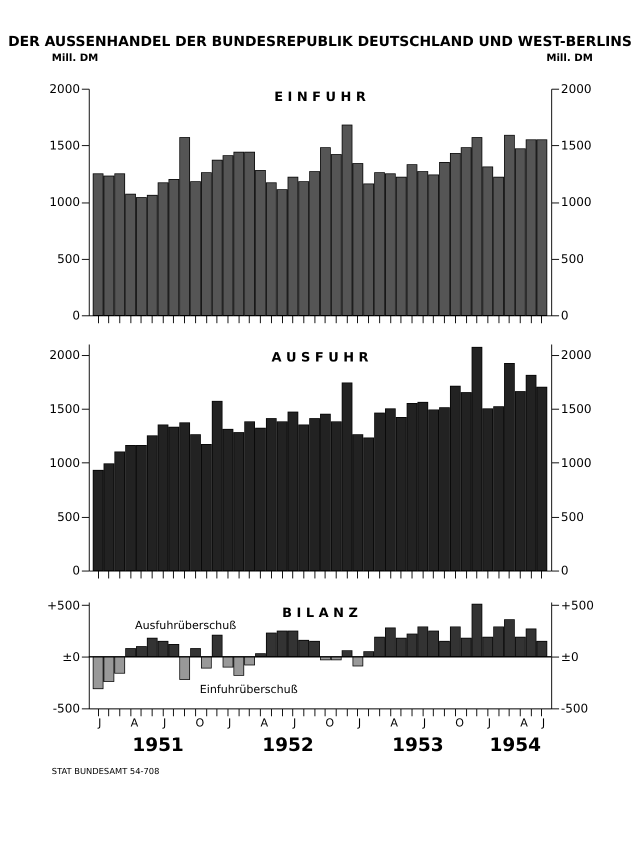 The width and height of the screenshot is (640, 847). I want to click on y2-tick-label: +500, so click(577, 605).